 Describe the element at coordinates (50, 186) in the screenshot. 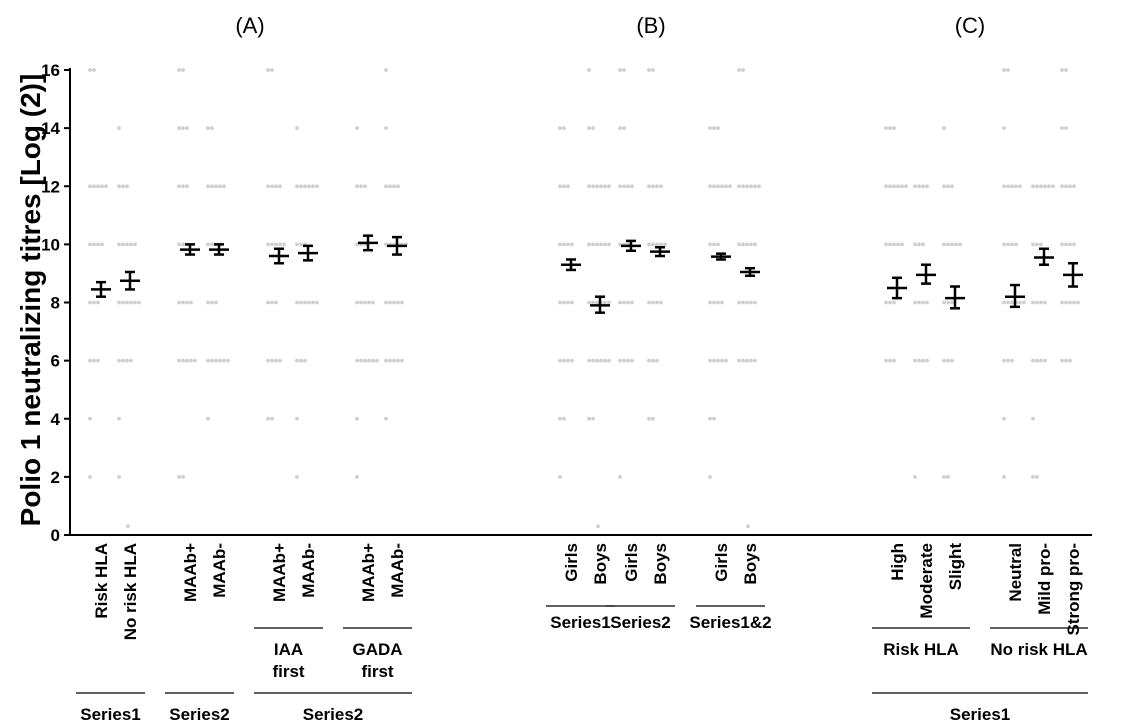

I see `y-tick-label: 12` at that location.